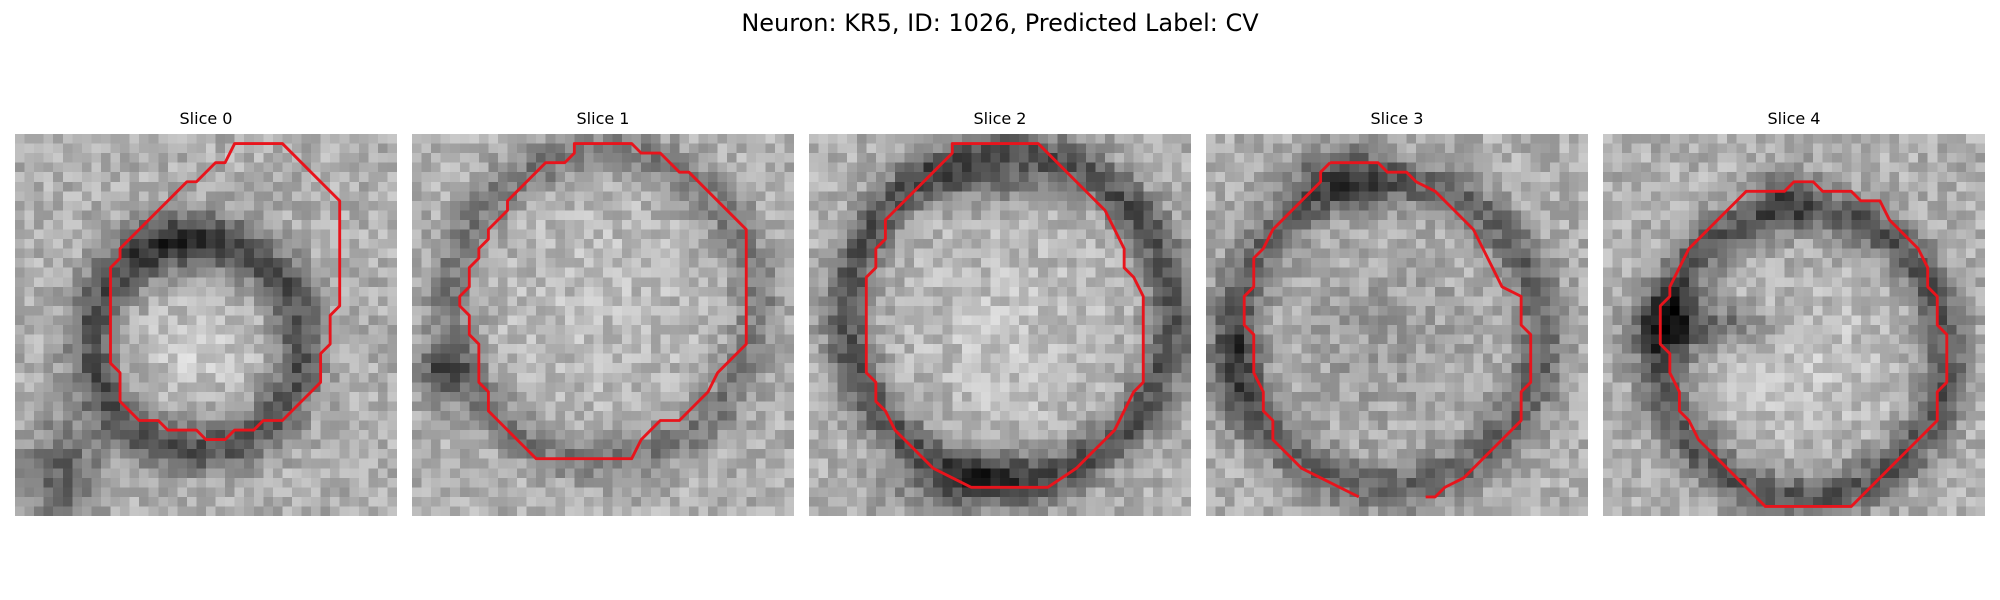  What do you see at coordinates (603, 118) in the screenshot?
I see `slice-title: Slice 1` at bounding box center [603, 118].